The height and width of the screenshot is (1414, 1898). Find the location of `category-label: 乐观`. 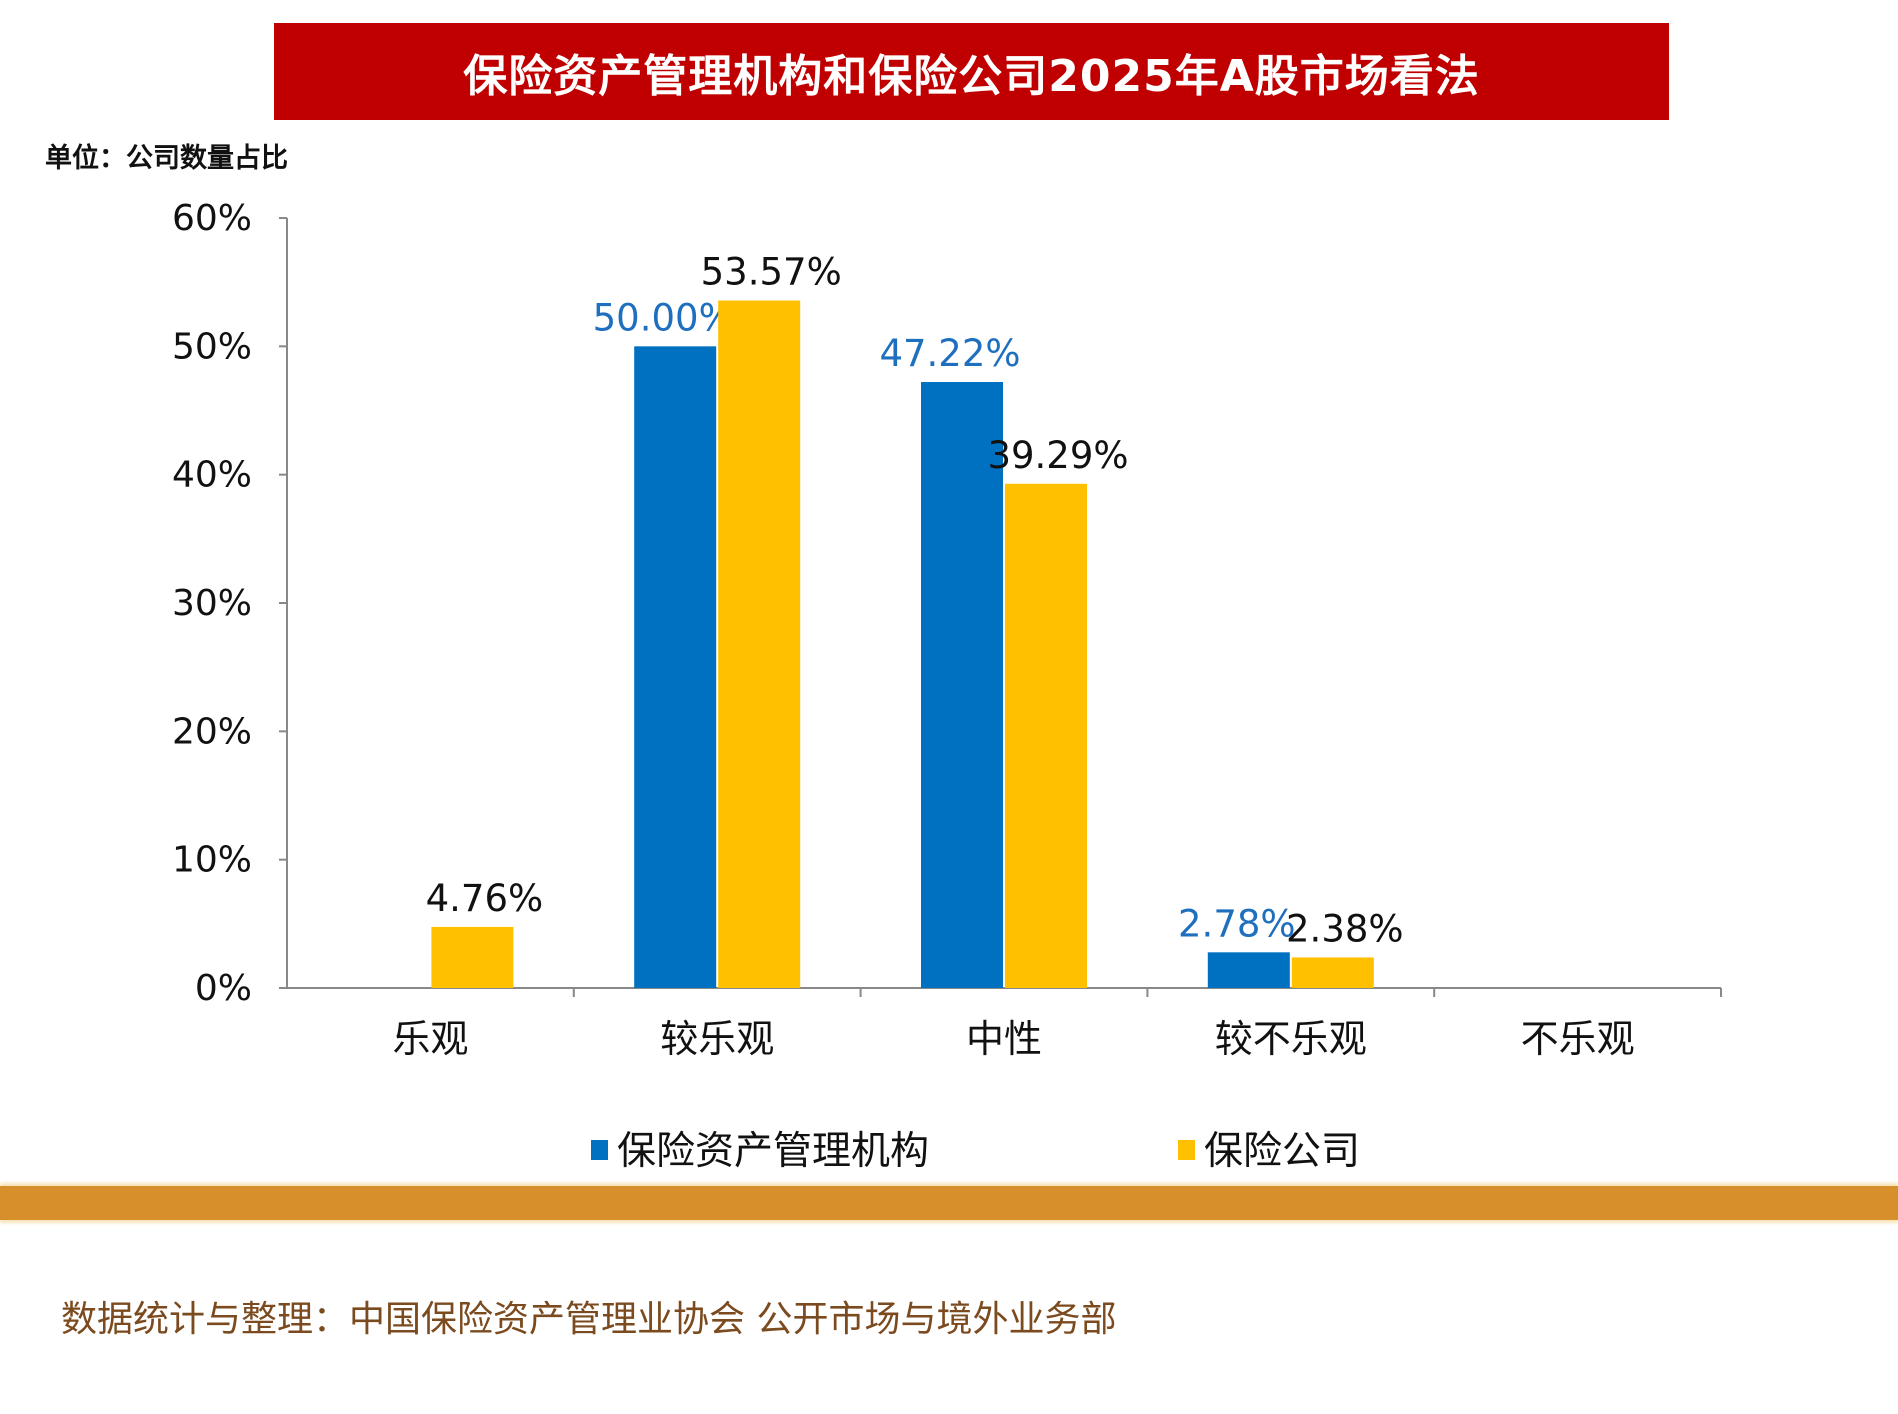

category-label: 乐观 is located at coordinates (430, 1039).